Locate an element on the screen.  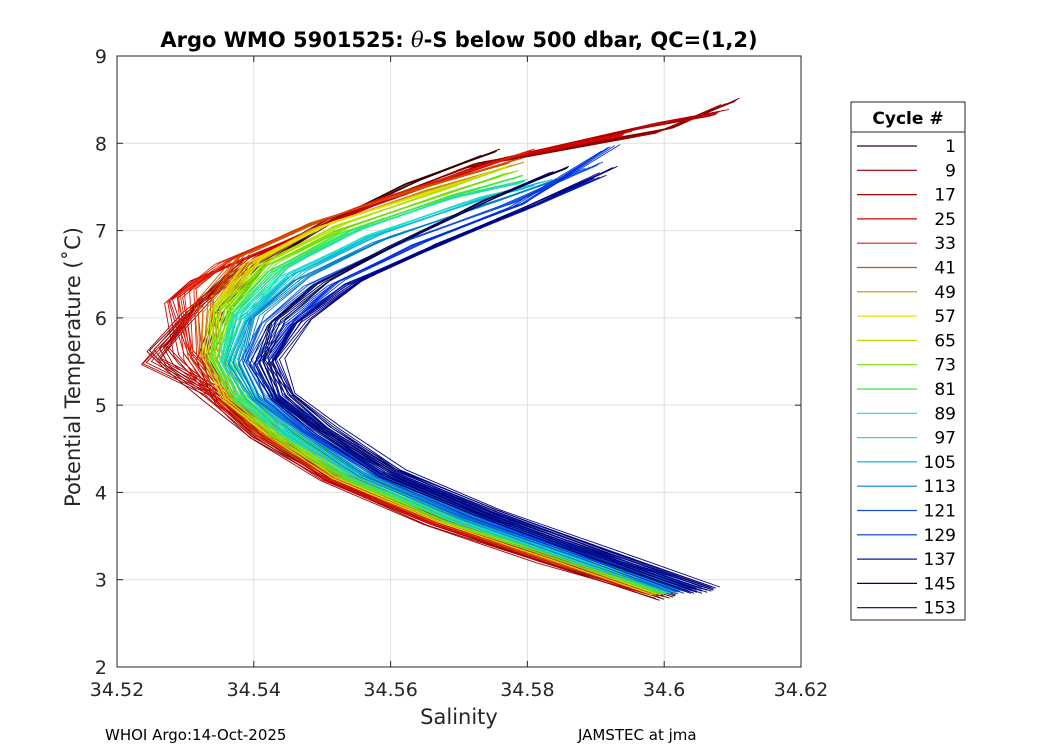
legend-label-121: 121 is located at coordinates (940, 512).